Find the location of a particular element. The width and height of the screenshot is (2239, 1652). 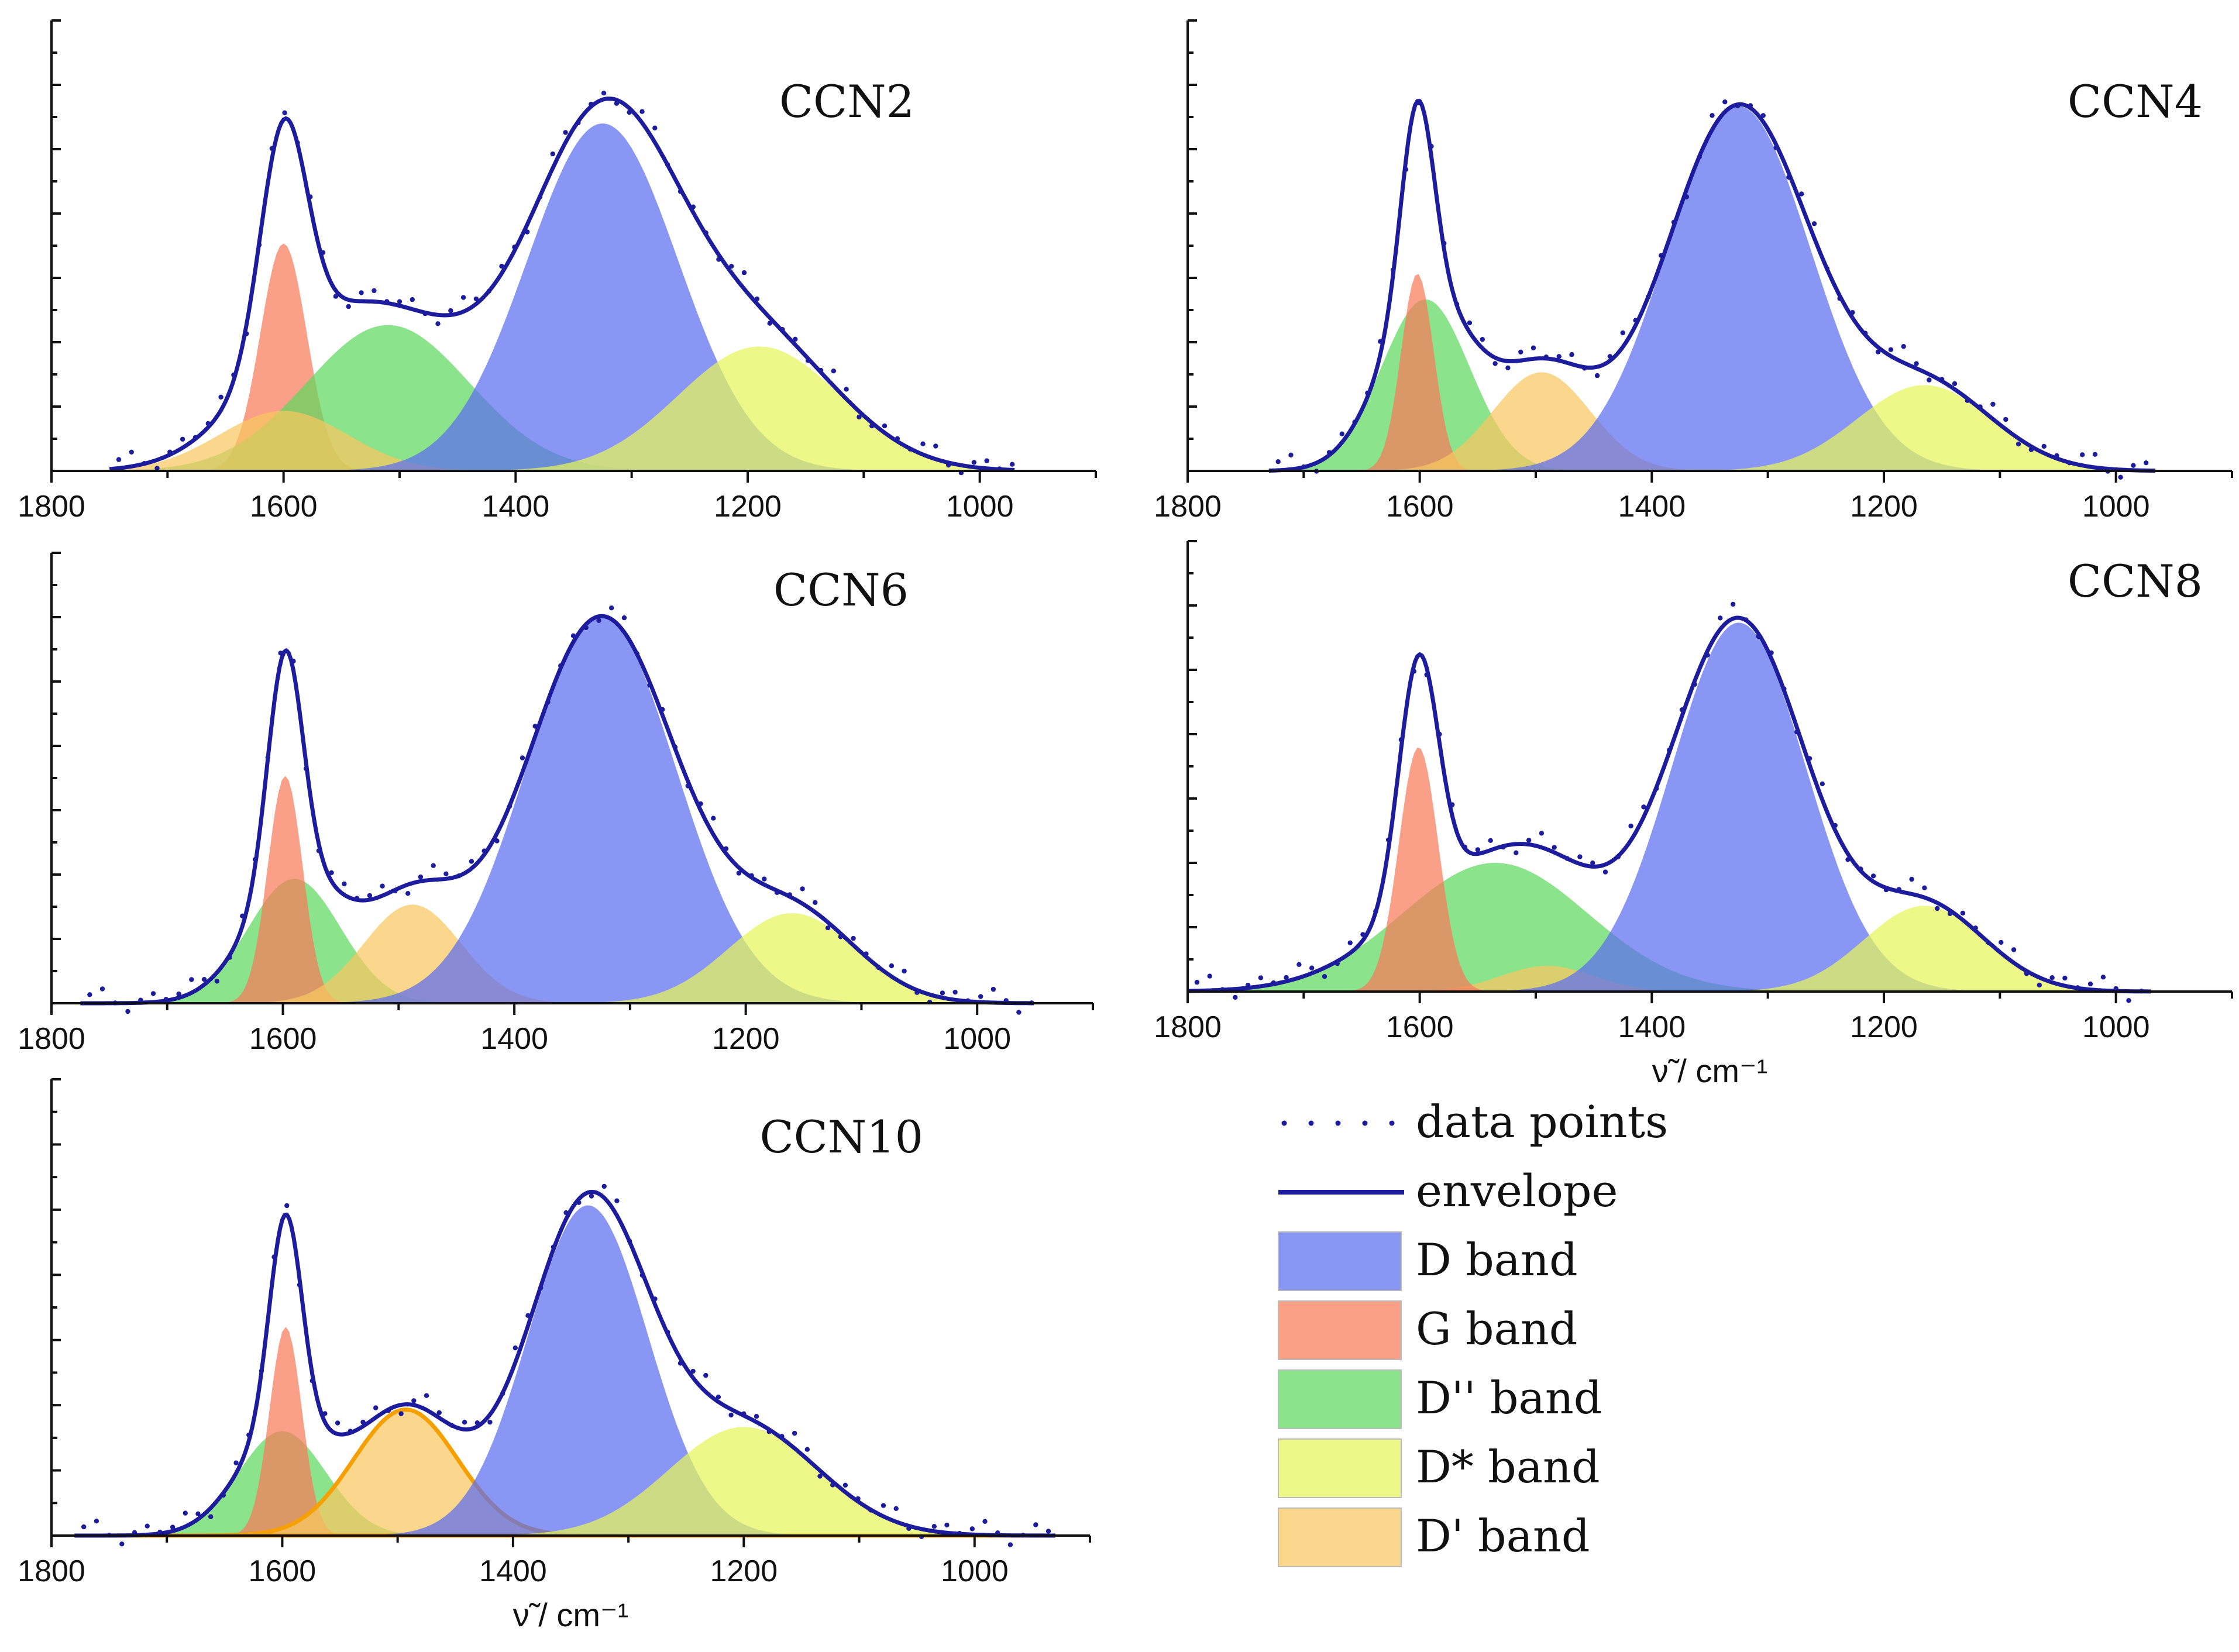

x-tick-label: 1000 is located at coordinates (2116, 507).